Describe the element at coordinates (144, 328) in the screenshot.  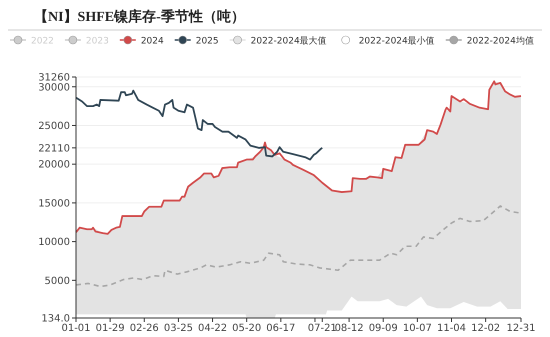
I see `x-tick-label: 02-26` at that location.